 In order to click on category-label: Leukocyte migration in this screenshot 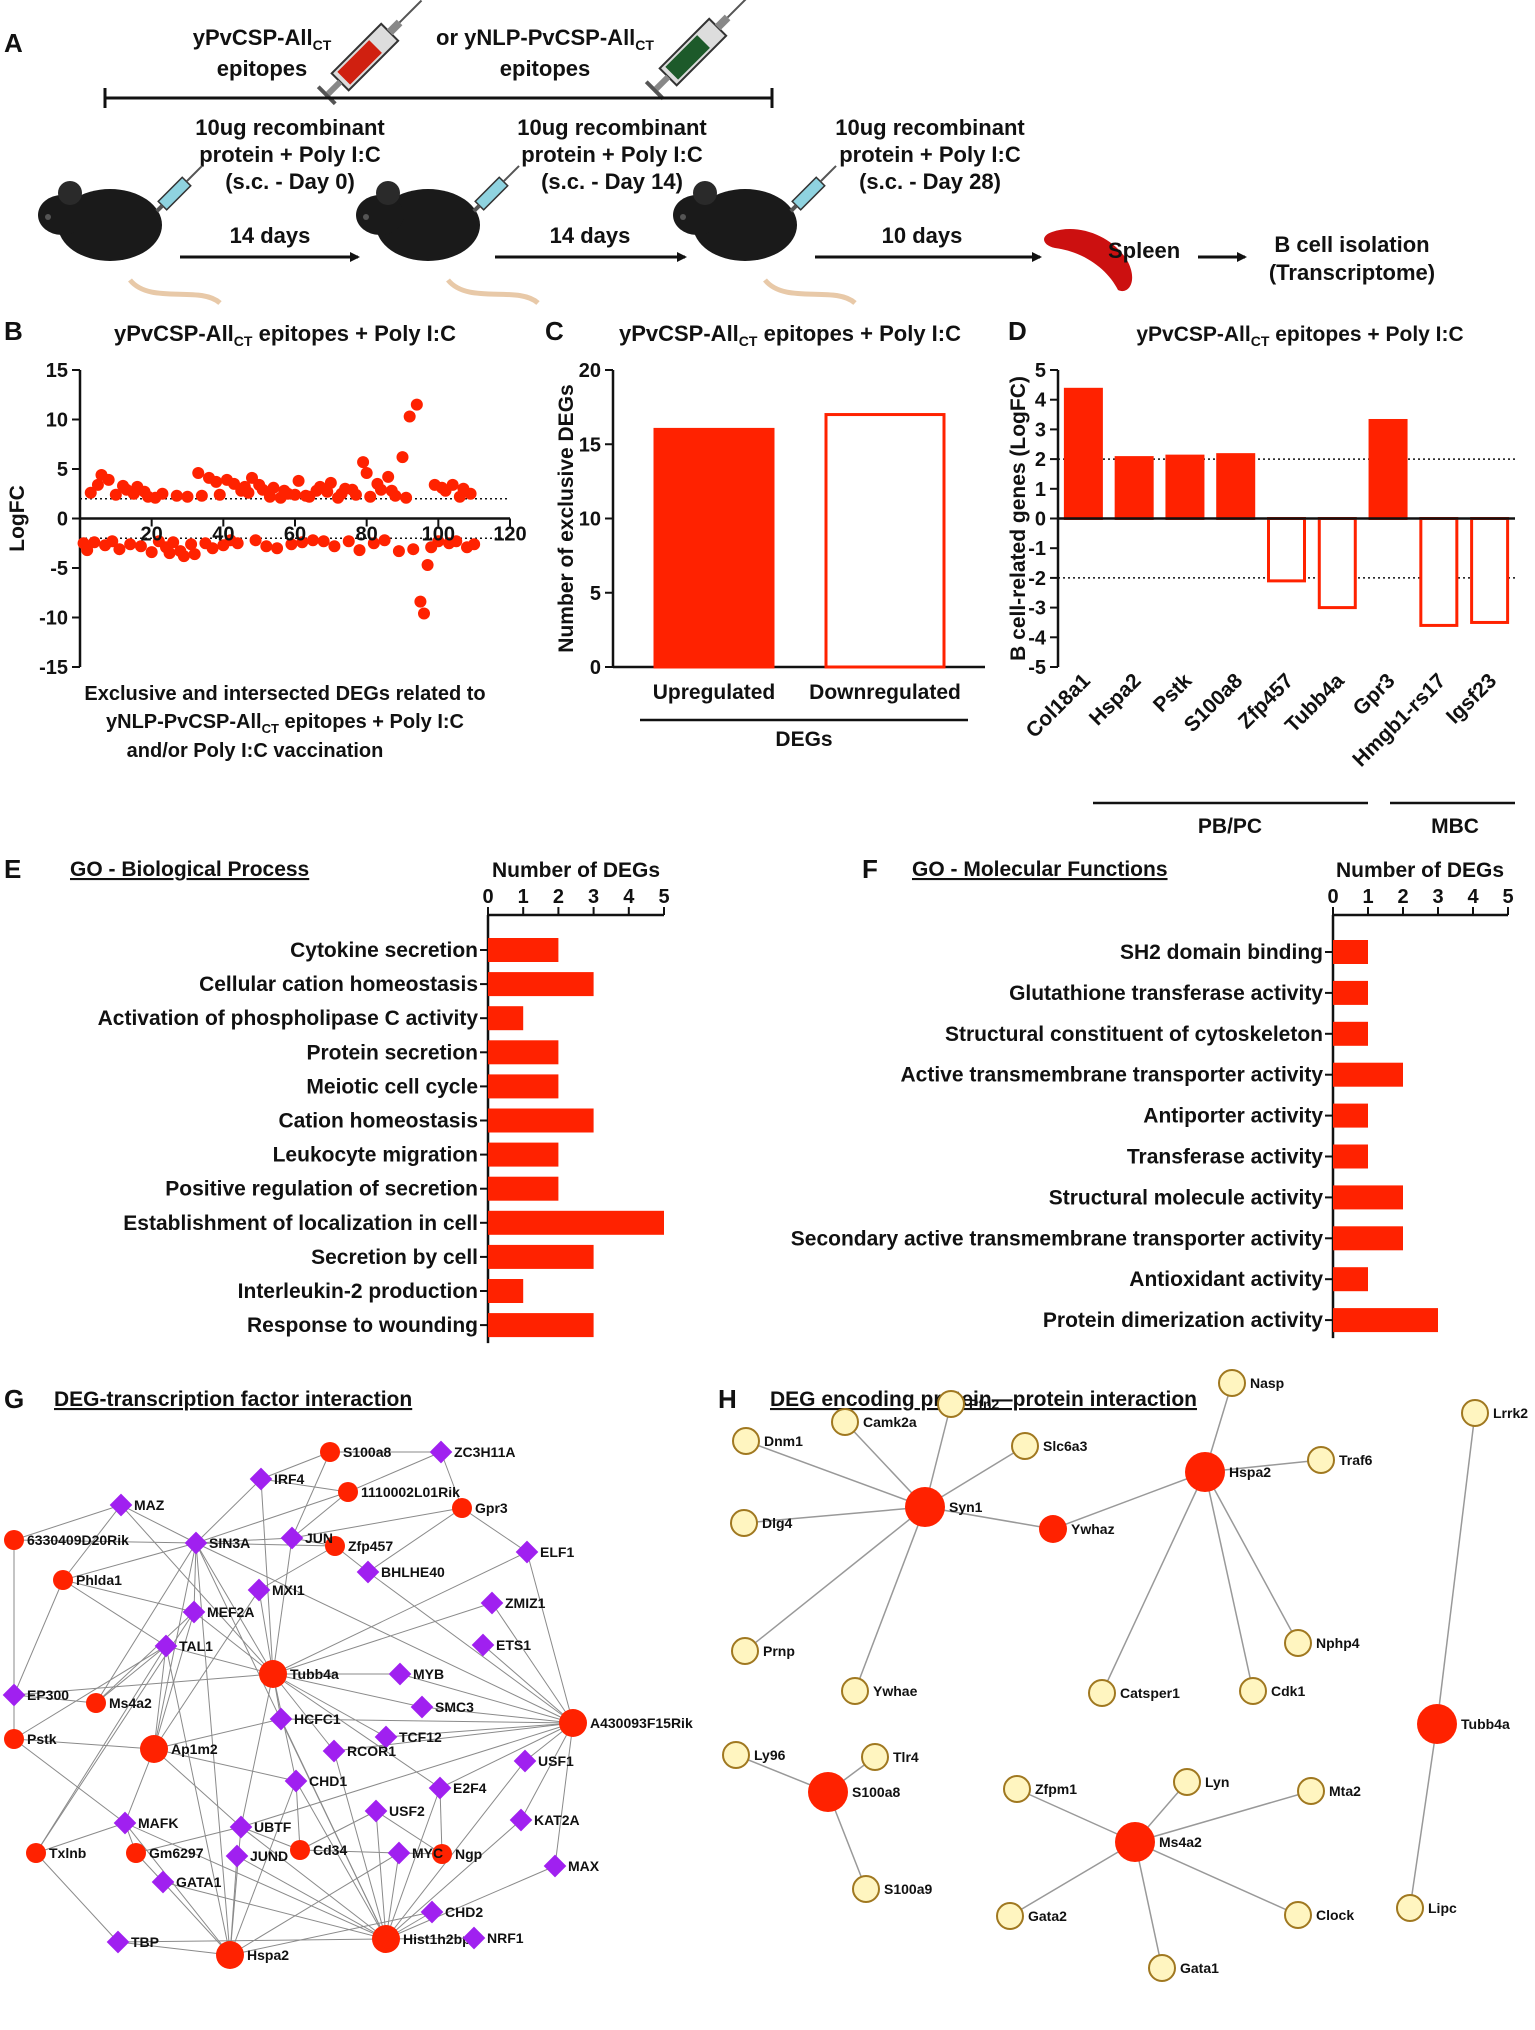, I will do `click(375, 1155)`.